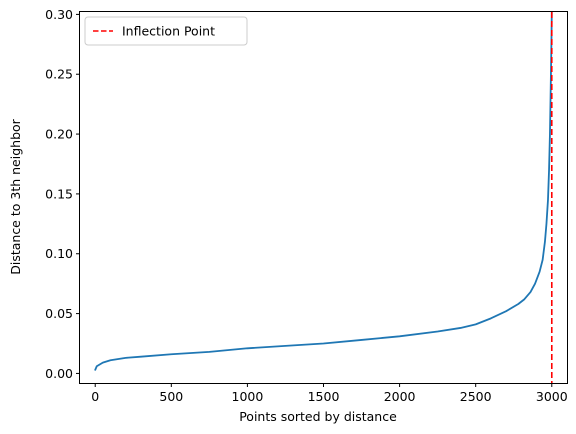  I want to click on legend: Inflection Point, so click(166, 31).